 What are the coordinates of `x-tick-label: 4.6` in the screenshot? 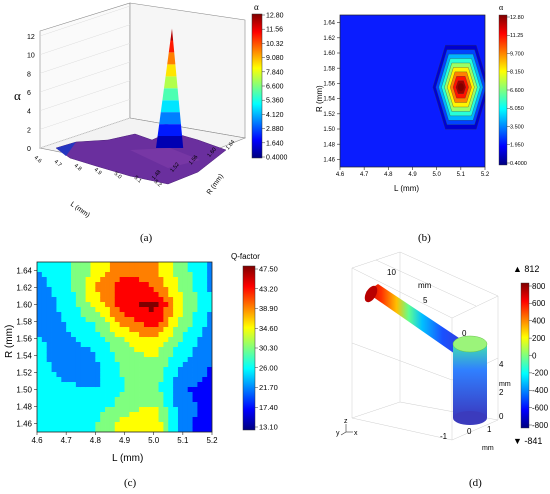 It's located at (340, 175).